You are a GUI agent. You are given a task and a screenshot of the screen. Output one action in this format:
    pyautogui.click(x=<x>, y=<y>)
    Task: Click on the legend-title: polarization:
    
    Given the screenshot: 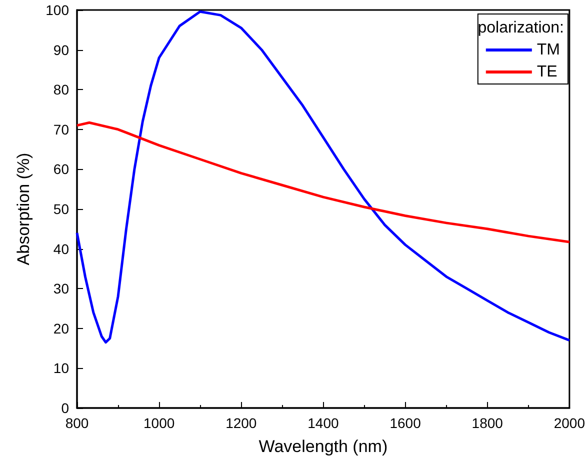 What is the action you would take?
    pyautogui.click(x=521, y=28)
    